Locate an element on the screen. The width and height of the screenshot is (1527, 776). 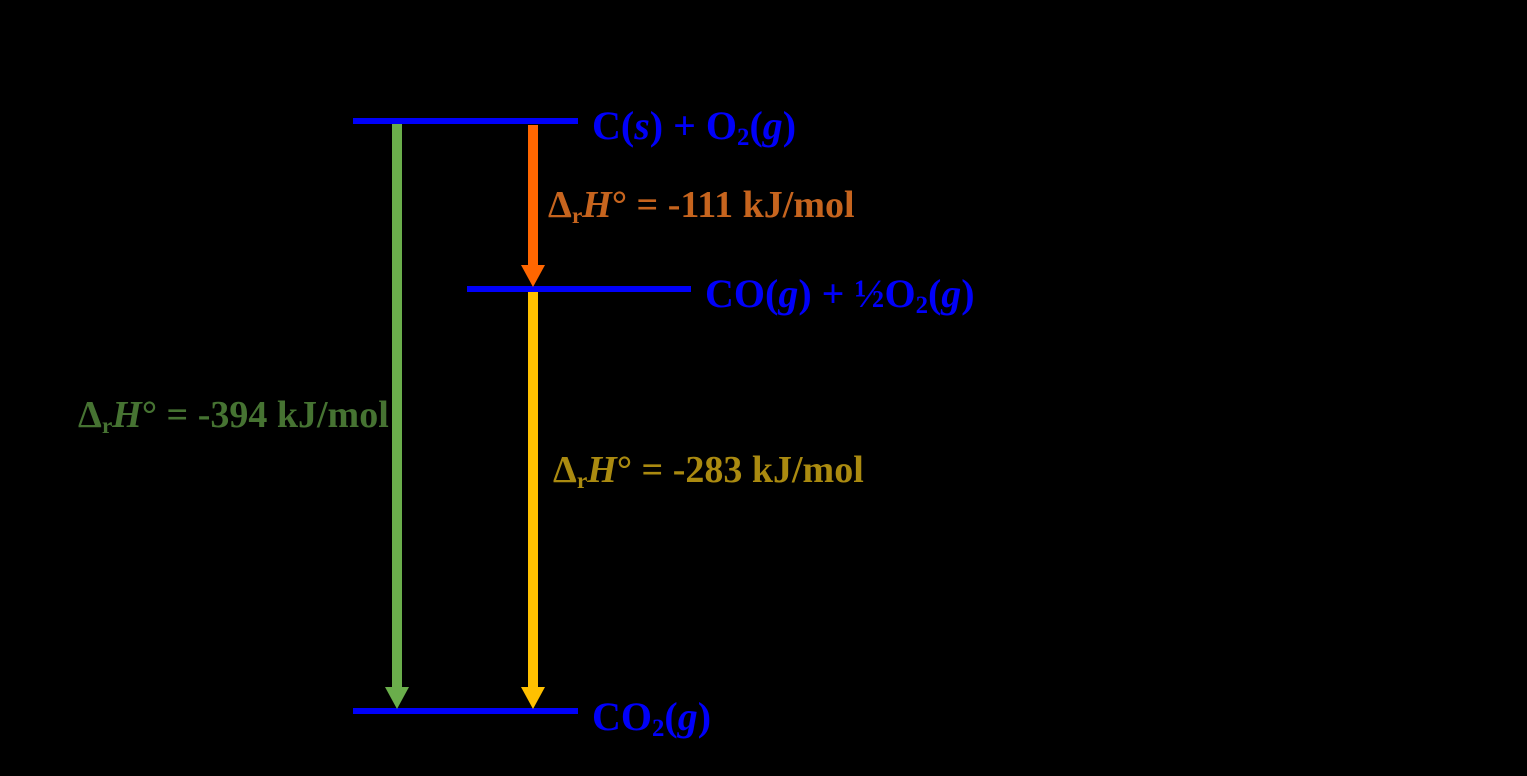
arrow-c-to-co is located at coordinates (533, 206).